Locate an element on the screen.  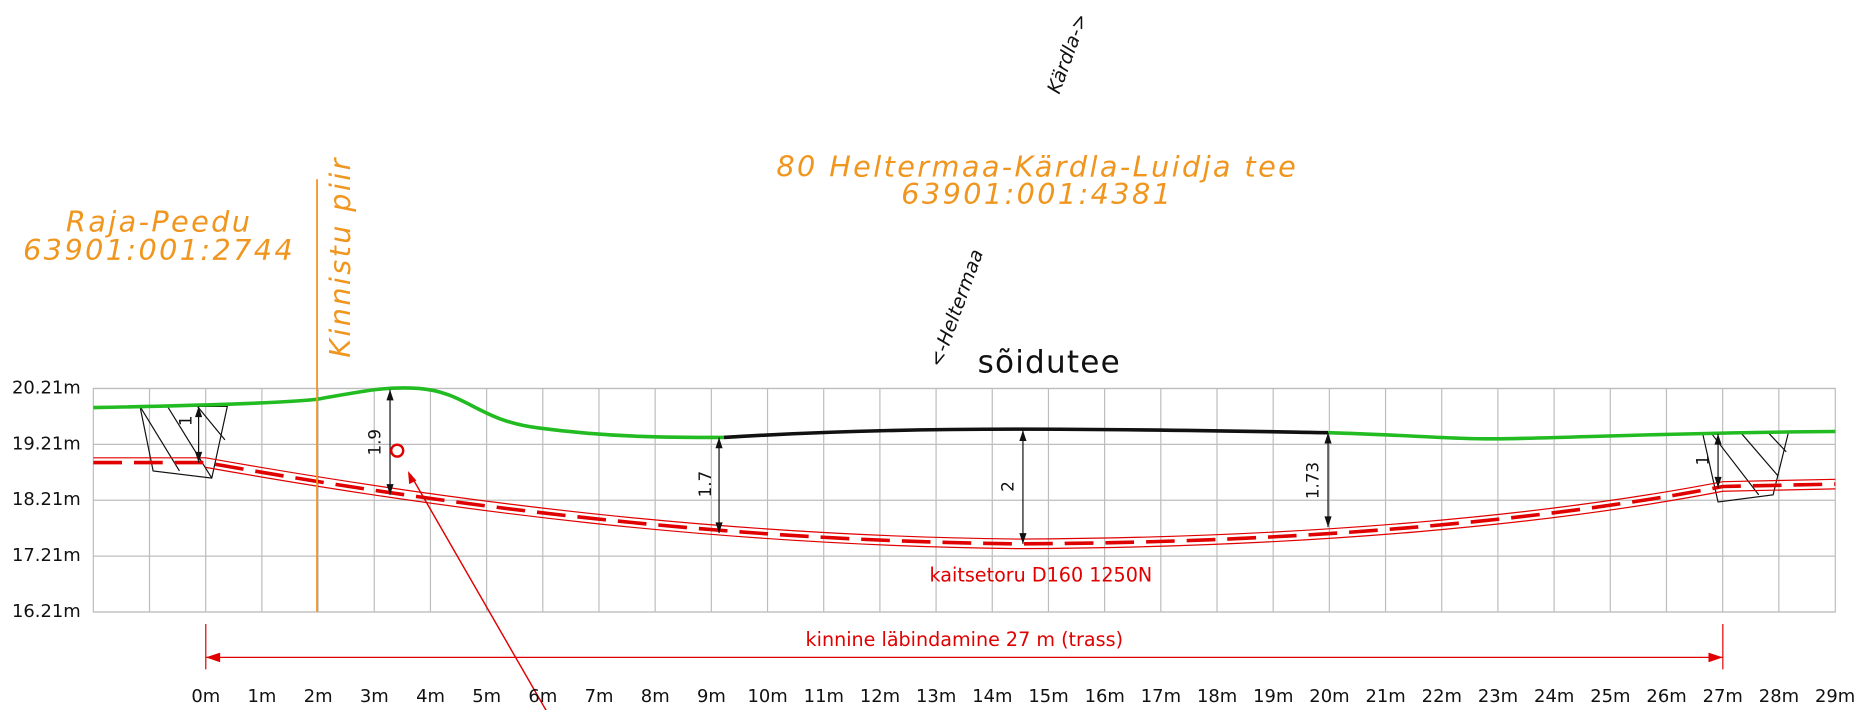
pipe is located at coordinates (964, 503).